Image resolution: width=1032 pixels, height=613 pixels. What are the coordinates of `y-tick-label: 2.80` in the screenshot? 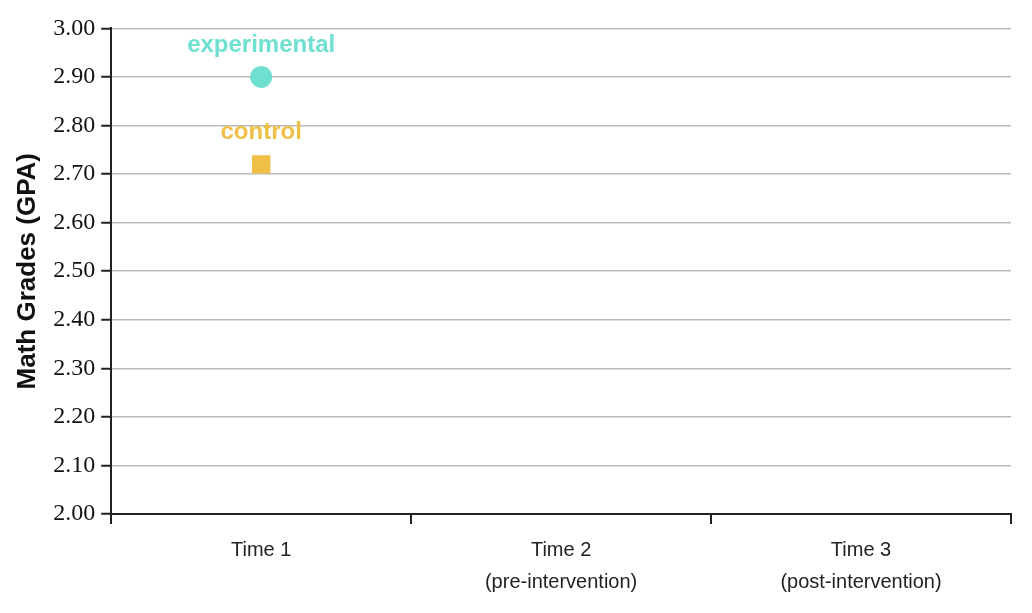 It's located at (74, 123).